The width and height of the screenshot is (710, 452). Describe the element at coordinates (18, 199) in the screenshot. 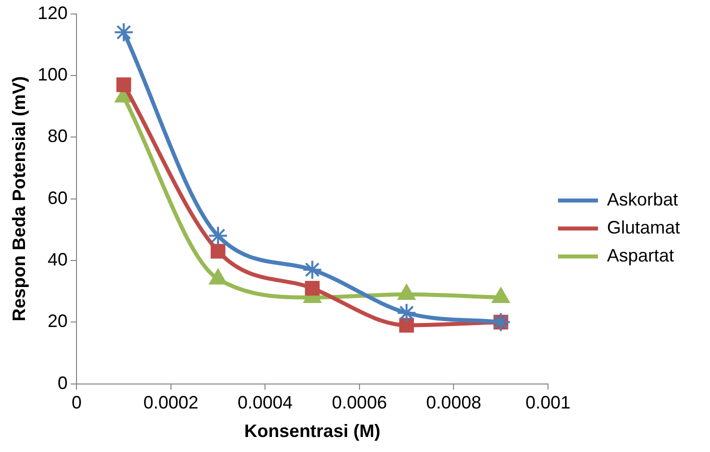

I see `y-axis-title: Respon Beda Potensial (mV)` at that location.